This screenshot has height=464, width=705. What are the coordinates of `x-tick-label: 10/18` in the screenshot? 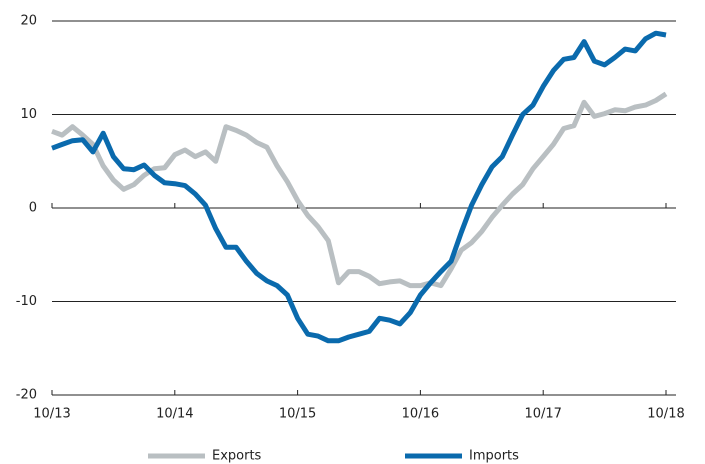 It's located at (665, 414).